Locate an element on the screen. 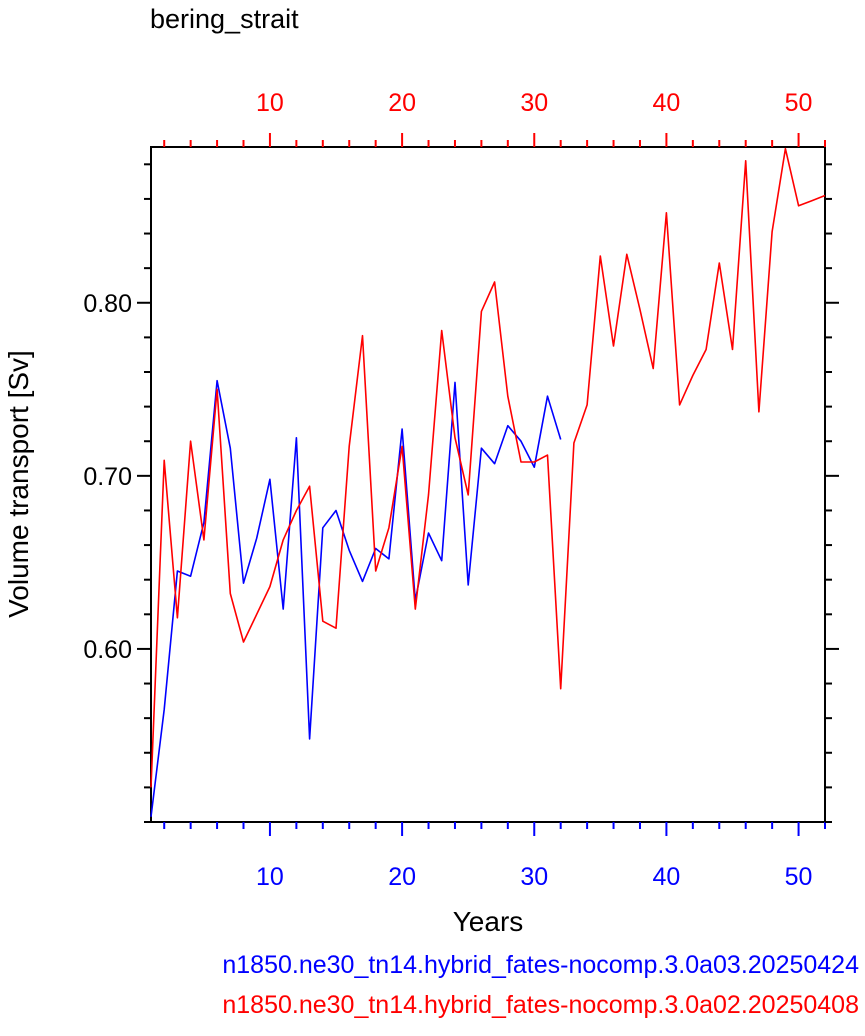  left-tick-label: 0.70 is located at coordinates (107, 477).